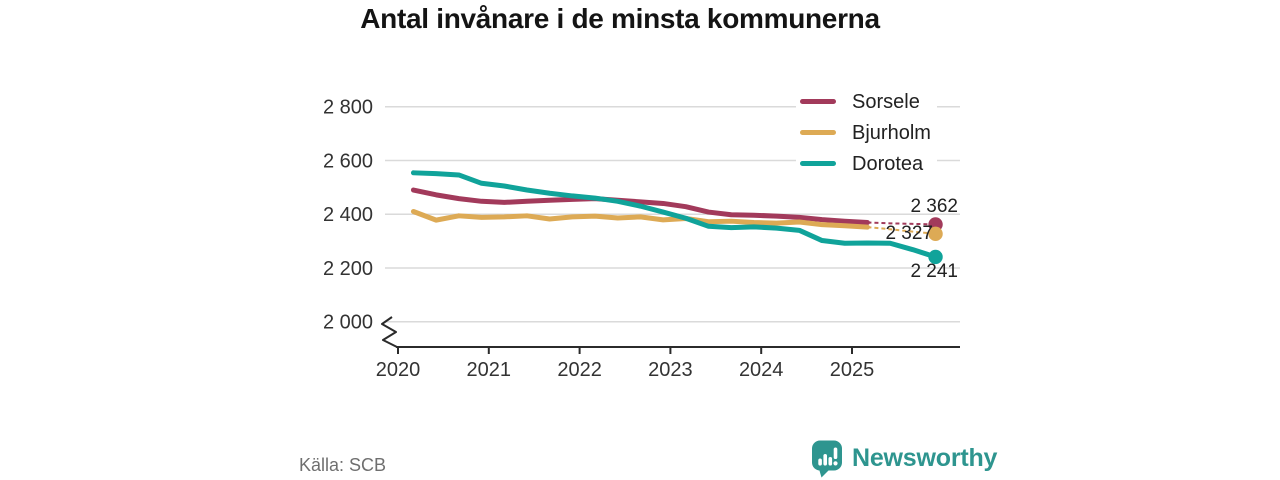 Image resolution: width=1280 pixels, height=480 pixels. Describe the element at coordinates (901, 230) in the screenshot. I see `series-dashed-tail-bjurholm` at that location.